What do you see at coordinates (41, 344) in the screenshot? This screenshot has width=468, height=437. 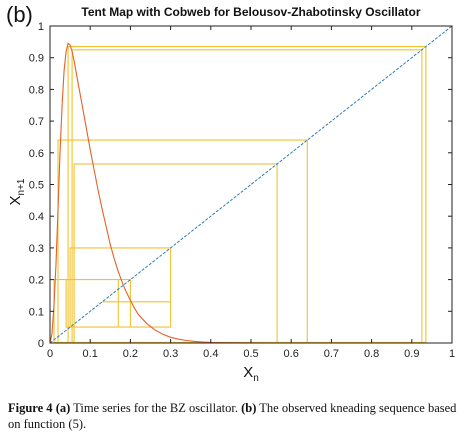 I see `y-tick-label: 0` at bounding box center [41, 344].